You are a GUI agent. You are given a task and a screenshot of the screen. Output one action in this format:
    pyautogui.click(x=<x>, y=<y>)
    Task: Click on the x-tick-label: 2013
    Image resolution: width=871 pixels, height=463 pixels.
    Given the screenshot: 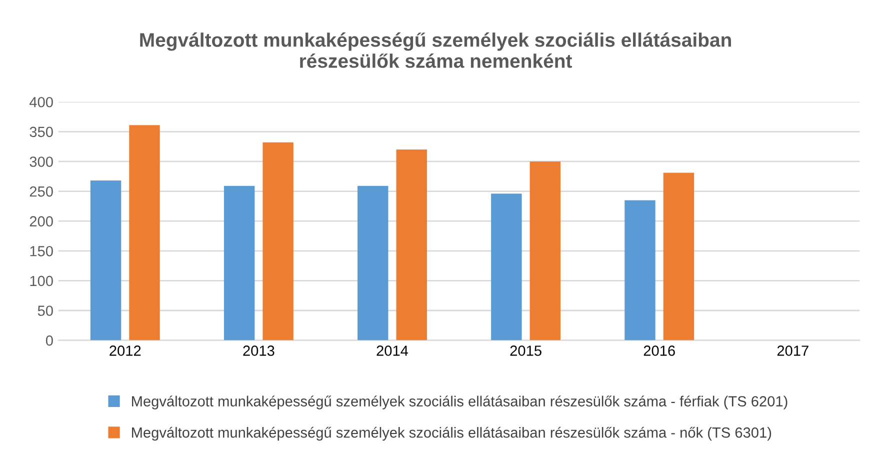 What is the action you would take?
    pyautogui.click(x=258, y=351)
    